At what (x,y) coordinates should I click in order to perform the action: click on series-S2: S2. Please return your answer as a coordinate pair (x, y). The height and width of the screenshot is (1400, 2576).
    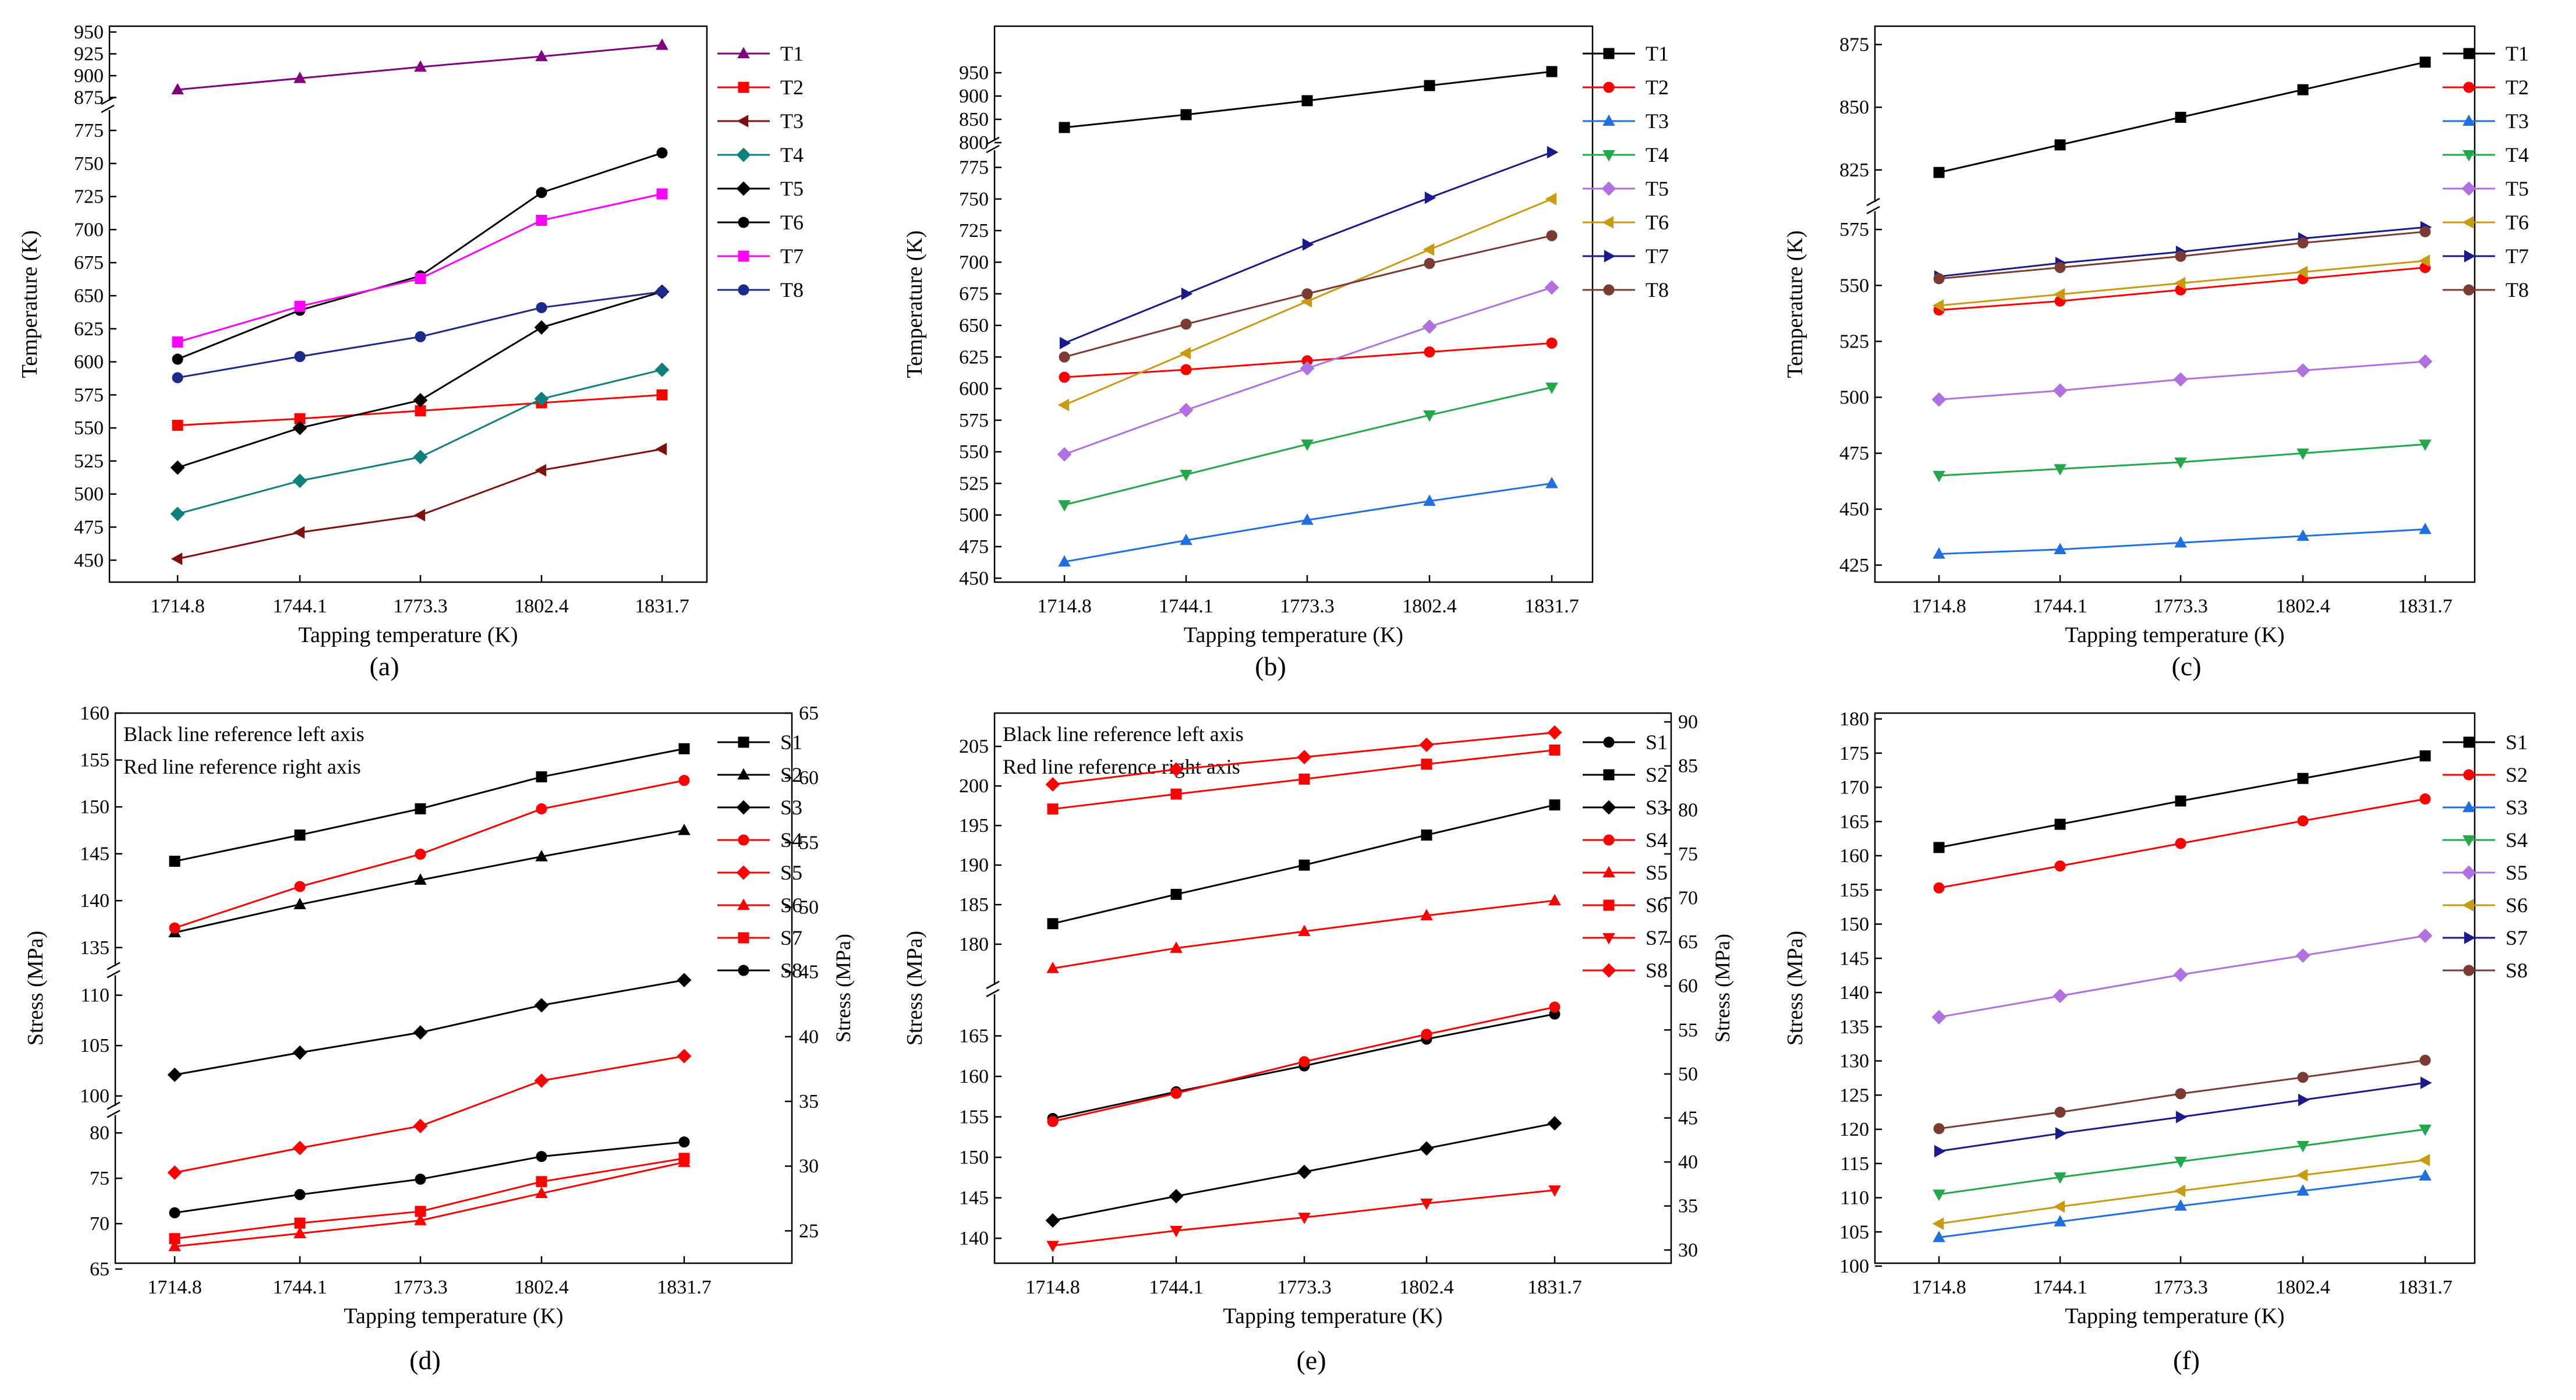
    Looking at the image, I should click on (2230, 828).